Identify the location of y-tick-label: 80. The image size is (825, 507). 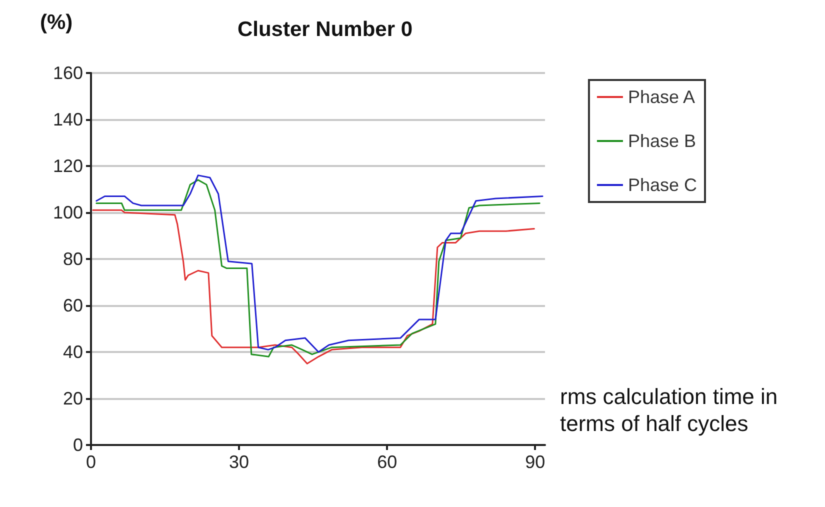
(72, 259).